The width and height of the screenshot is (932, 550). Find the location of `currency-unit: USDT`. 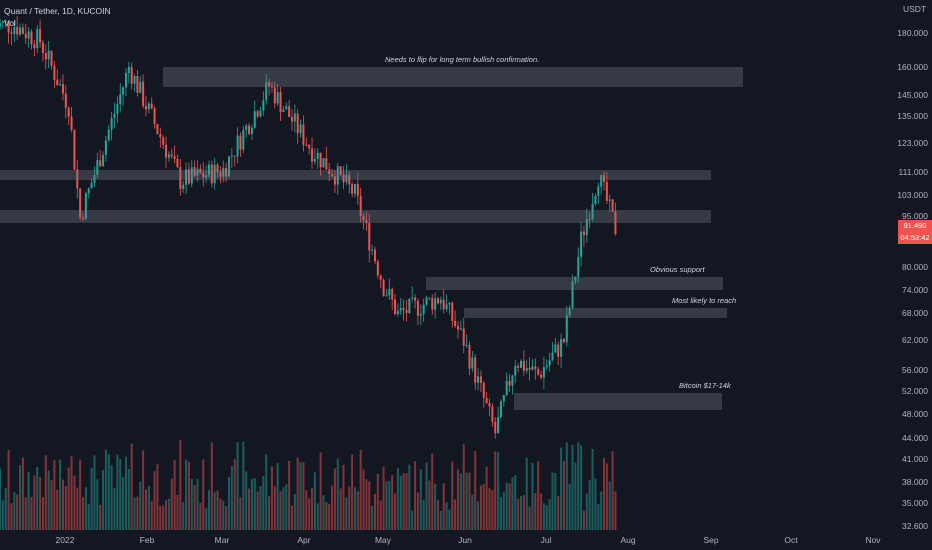

currency-unit: USDT is located at coordinates (915, 9).